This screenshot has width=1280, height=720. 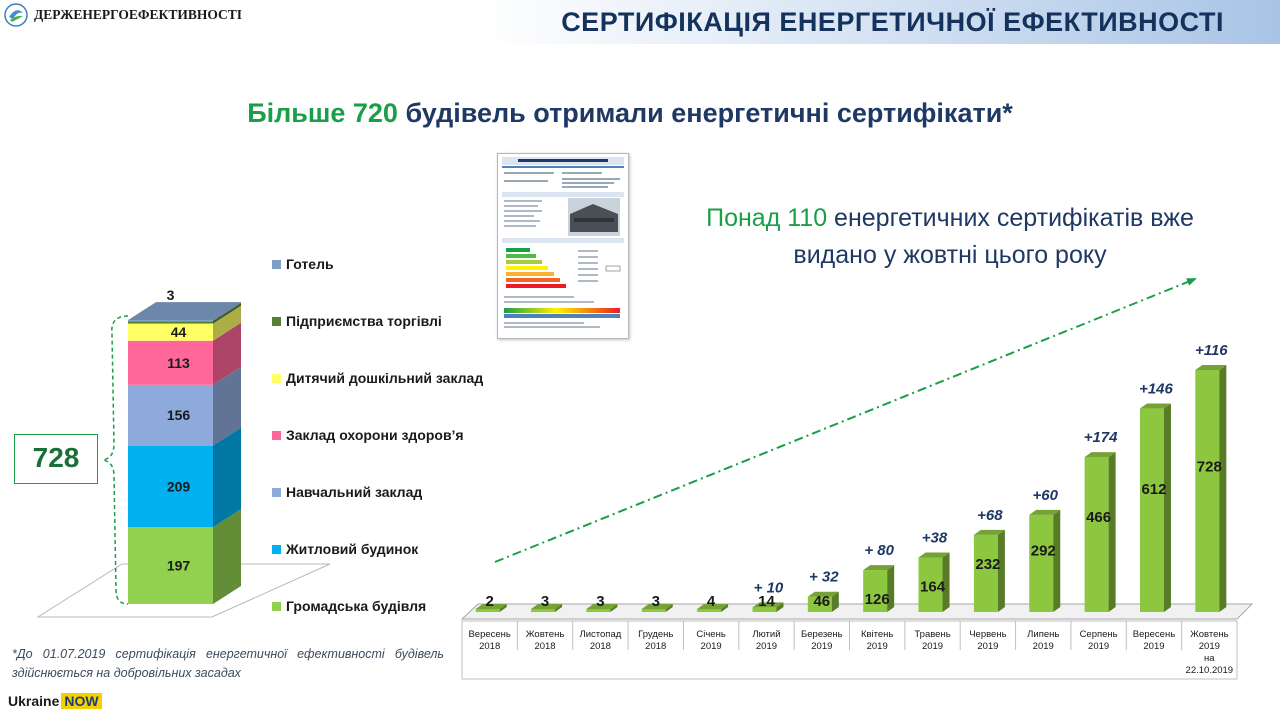 What do you see at coordinates (138, 14) in the screenshot?
I see `org-name: ДЕРЖЕНЕРГОЕФЕКТИВНОСТІ` at bounding box center [138, 14].